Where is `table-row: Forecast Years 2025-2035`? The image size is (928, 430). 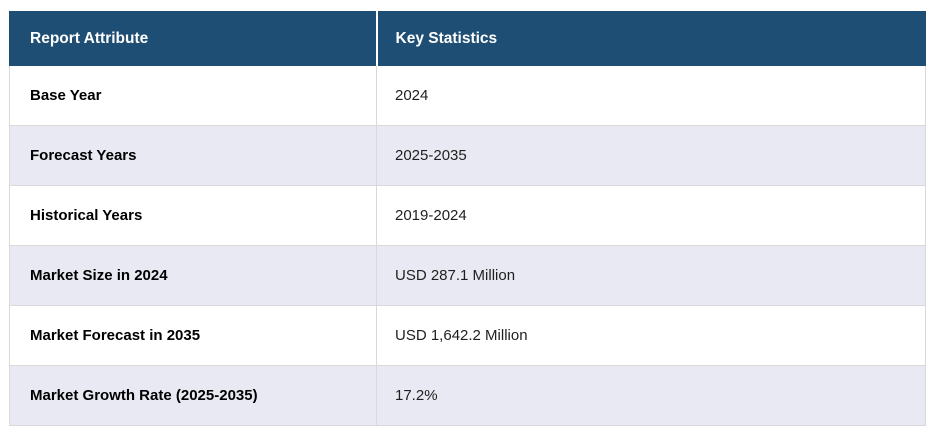 table-row: Forecast Years 2025-2035 is located at coordinates (467, 155).